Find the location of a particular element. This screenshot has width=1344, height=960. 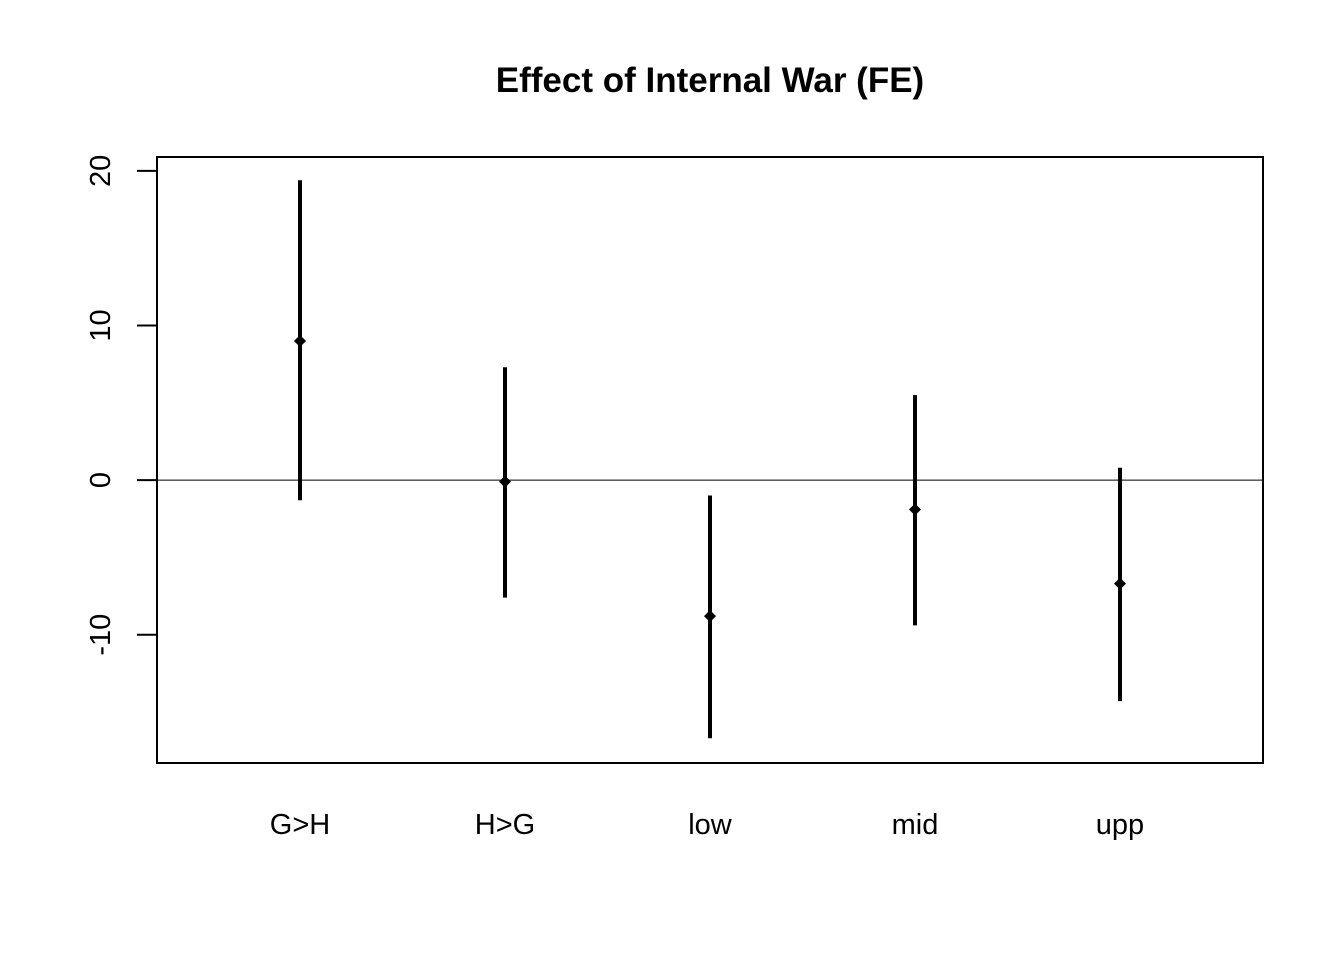

x-category-label: H>G is located at coordinates (505, 825).